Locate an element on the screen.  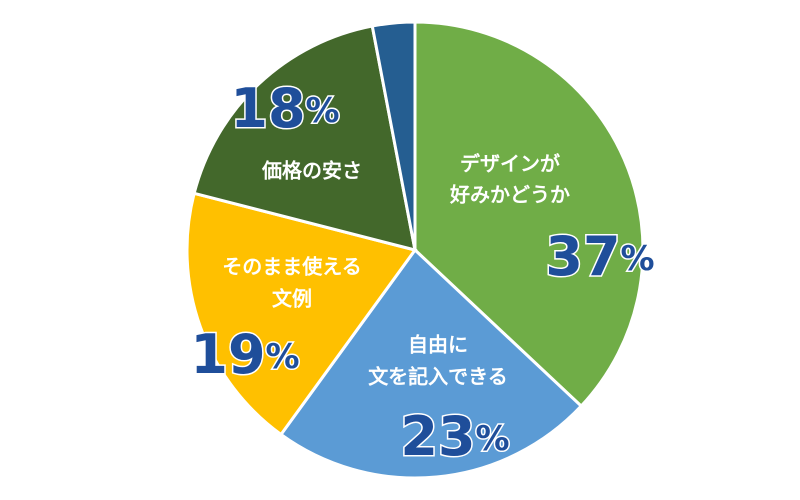
percent-label: 23% is located at coordinates (454, 436).